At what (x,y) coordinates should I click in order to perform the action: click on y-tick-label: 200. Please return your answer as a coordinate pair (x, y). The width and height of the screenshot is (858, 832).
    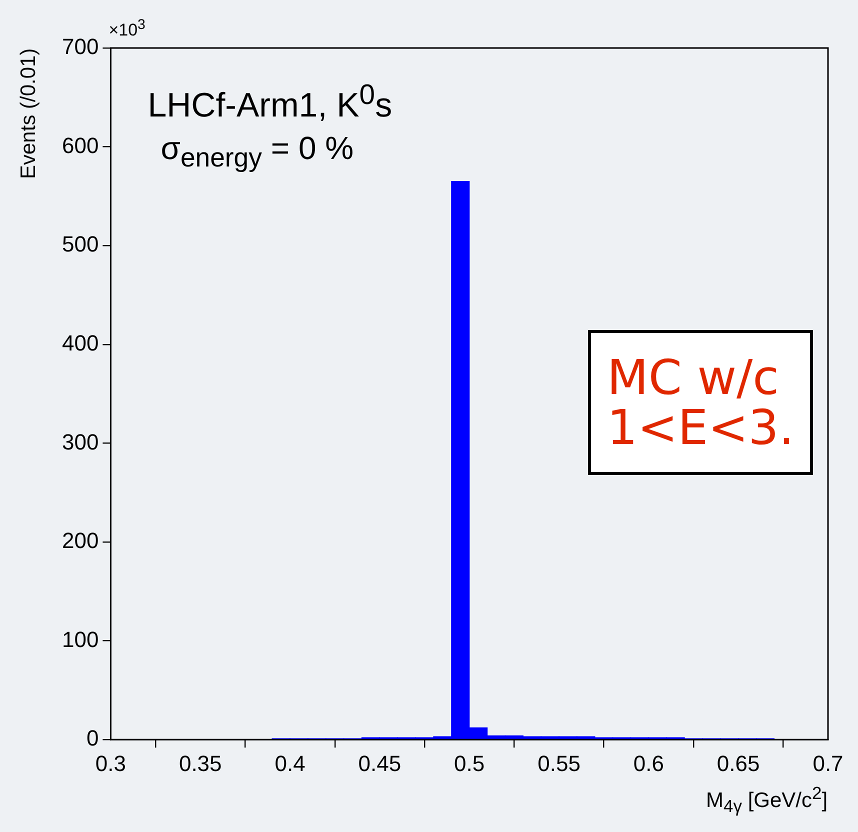
    Looking at the image, I should click on (80, 541).